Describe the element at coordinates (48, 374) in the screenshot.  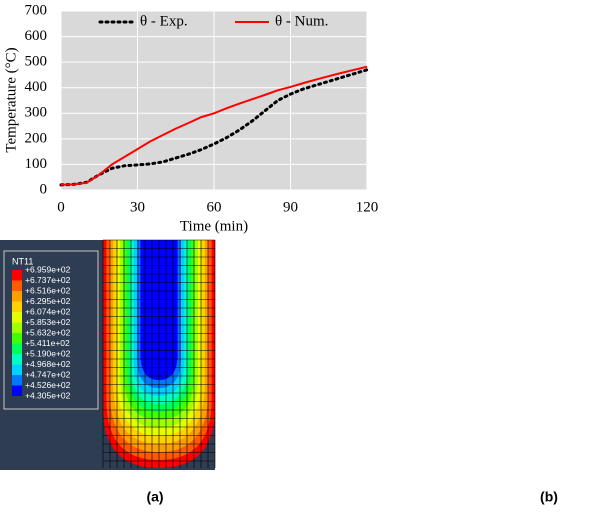
I see `legend-value: +4.747e+02` at that location.